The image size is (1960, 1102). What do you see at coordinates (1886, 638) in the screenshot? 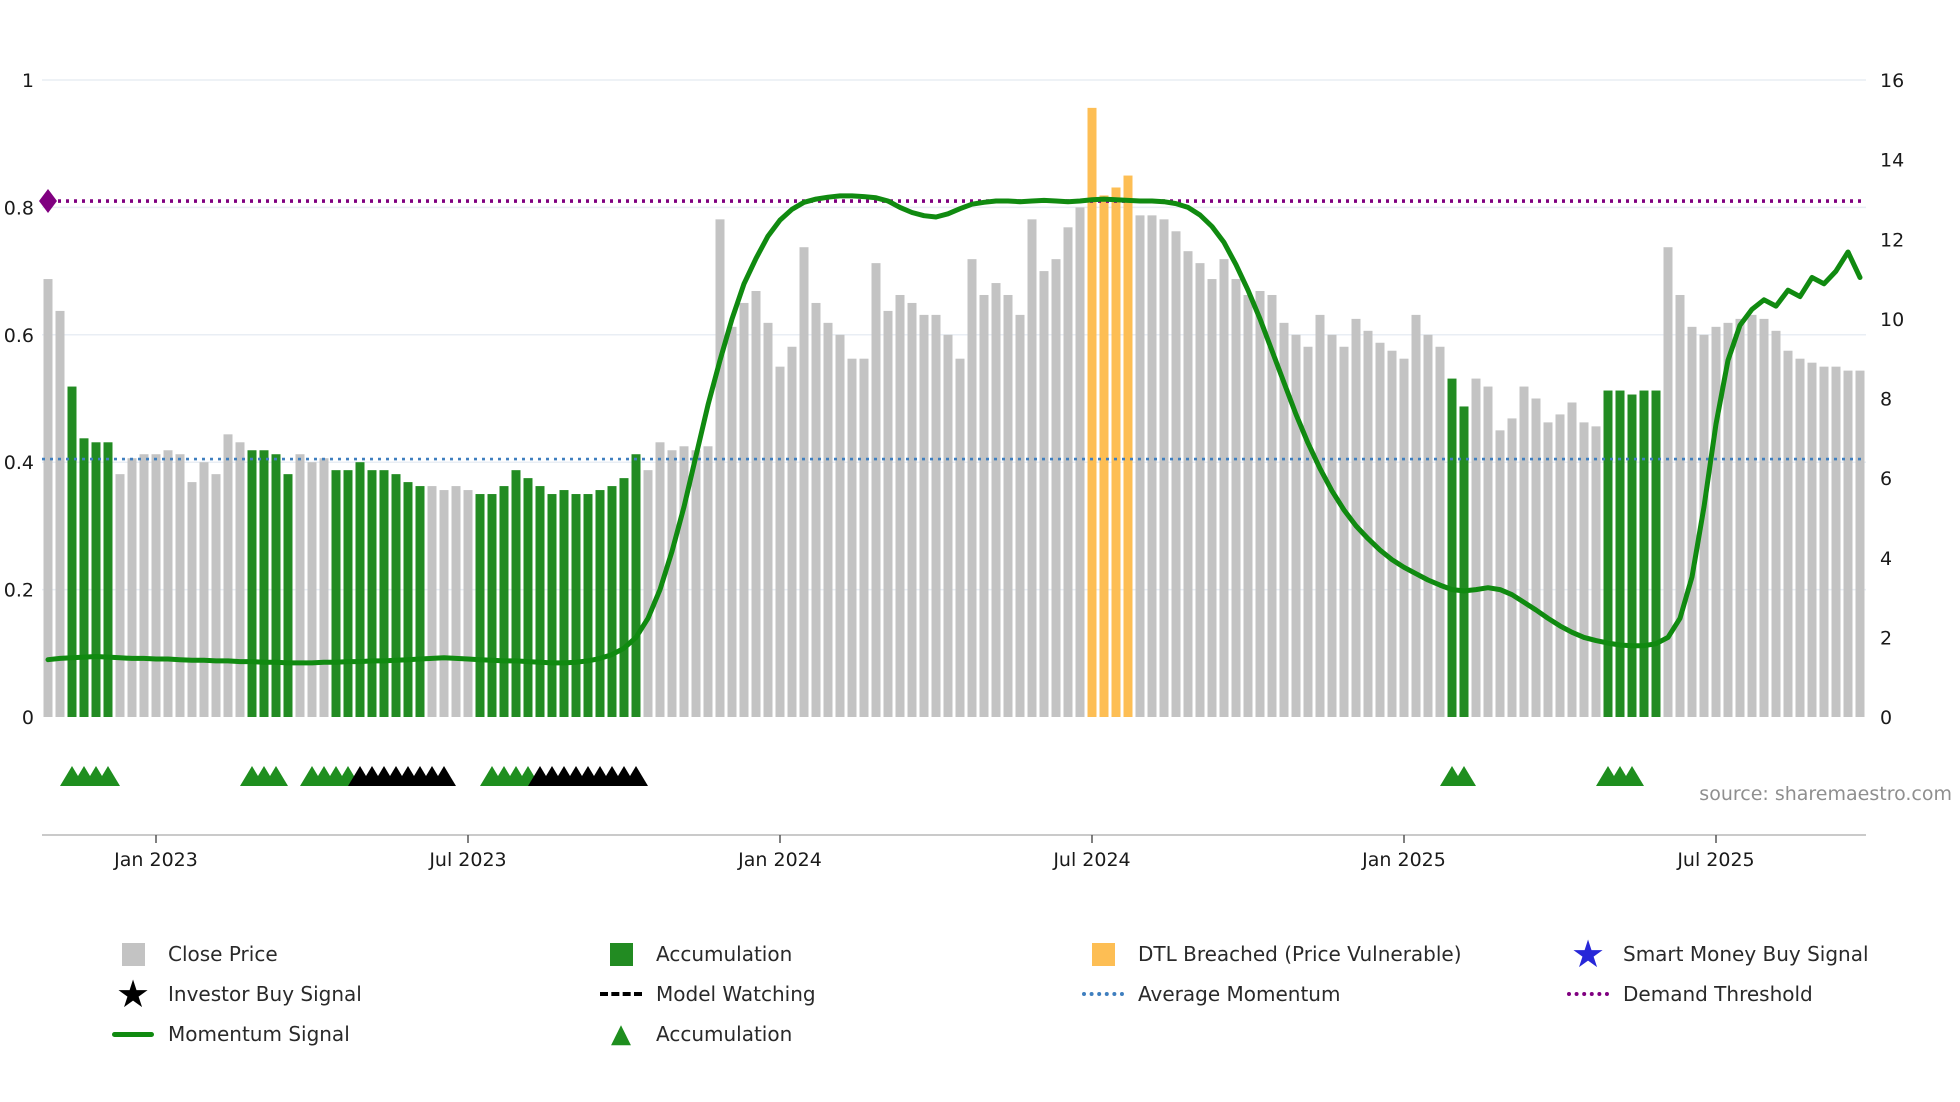
I see `right-tick-label: 2` at bounding box center [1886, 638].